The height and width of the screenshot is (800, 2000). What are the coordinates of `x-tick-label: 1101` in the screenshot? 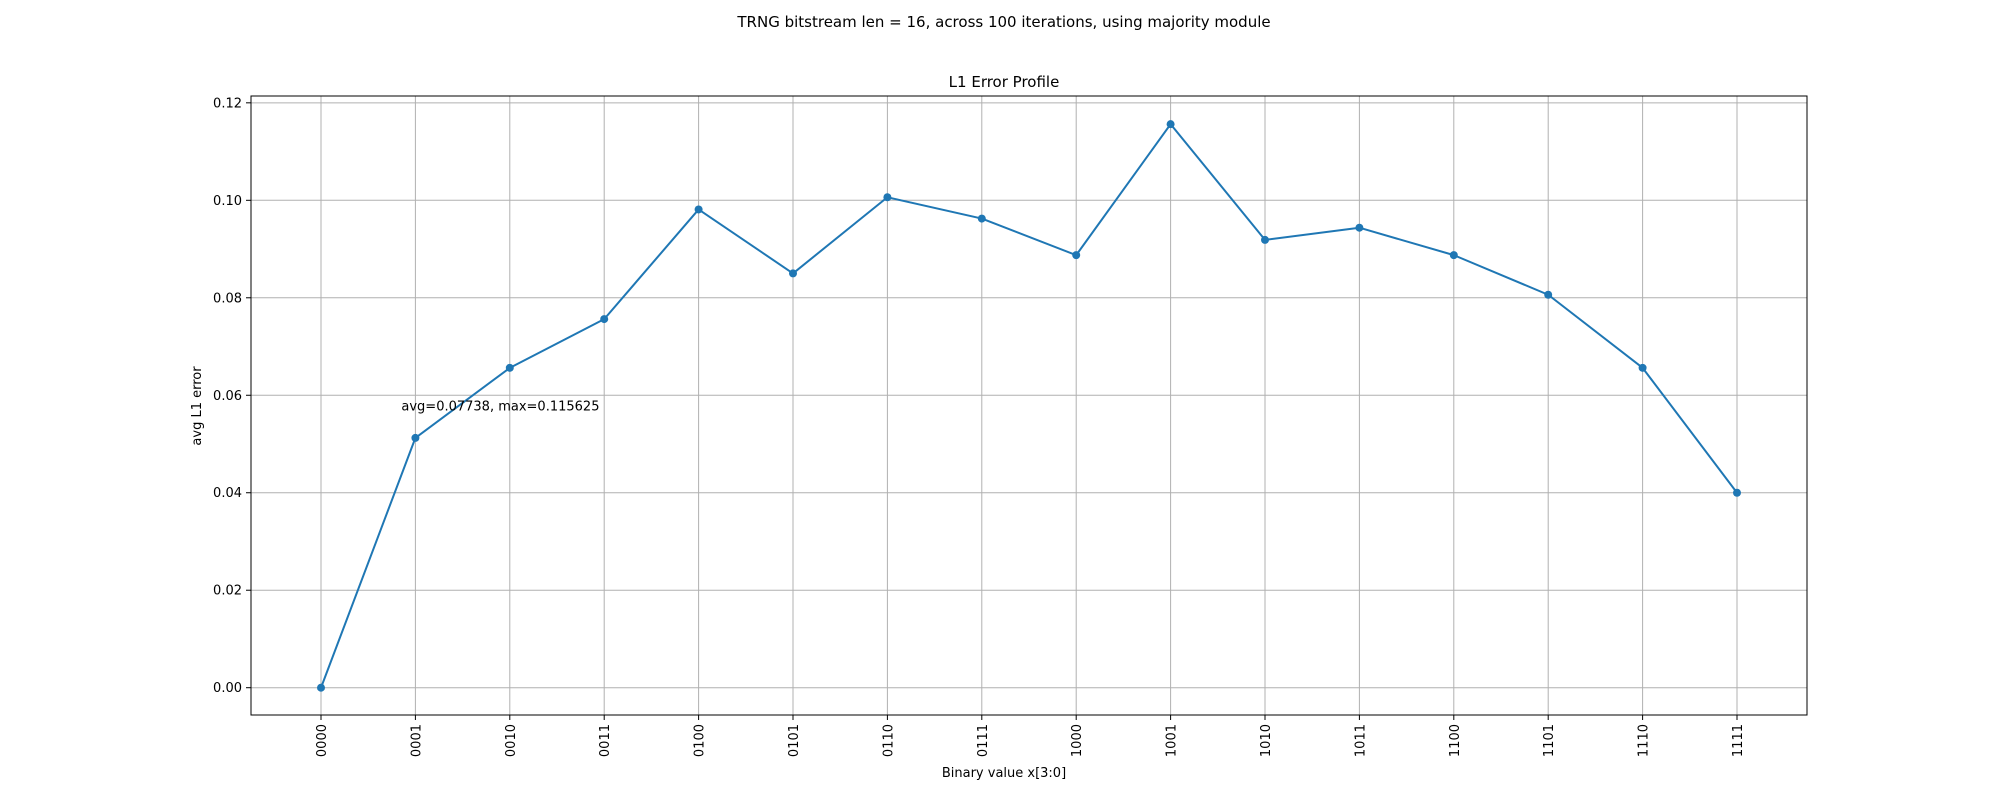 It's located at (1549, 740).